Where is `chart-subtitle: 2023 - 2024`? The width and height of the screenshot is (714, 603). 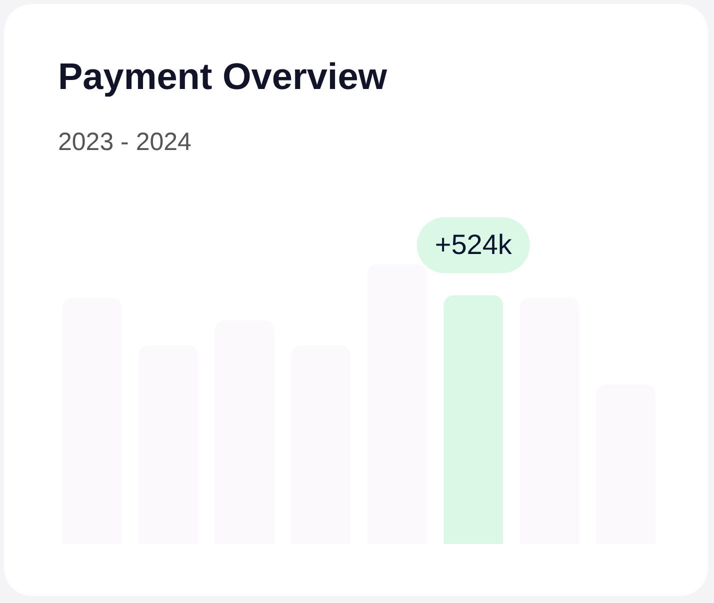
chart-subtitle: 2023 - 2024 is located at coordinates (125, 142).